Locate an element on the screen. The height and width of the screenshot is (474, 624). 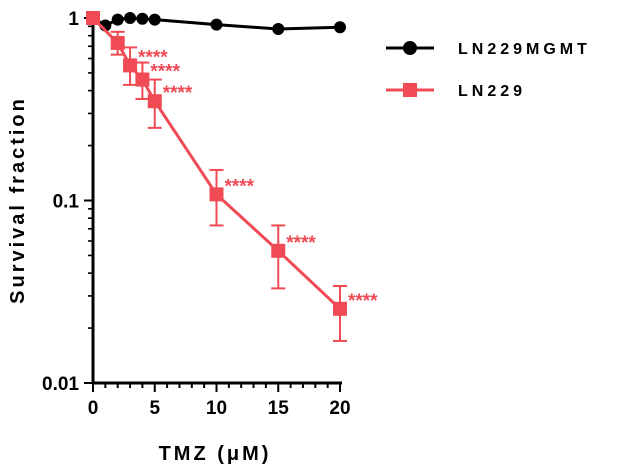
legend-entry-ln229mgmt: LN229MGMT is located at coordinates (488, 49).